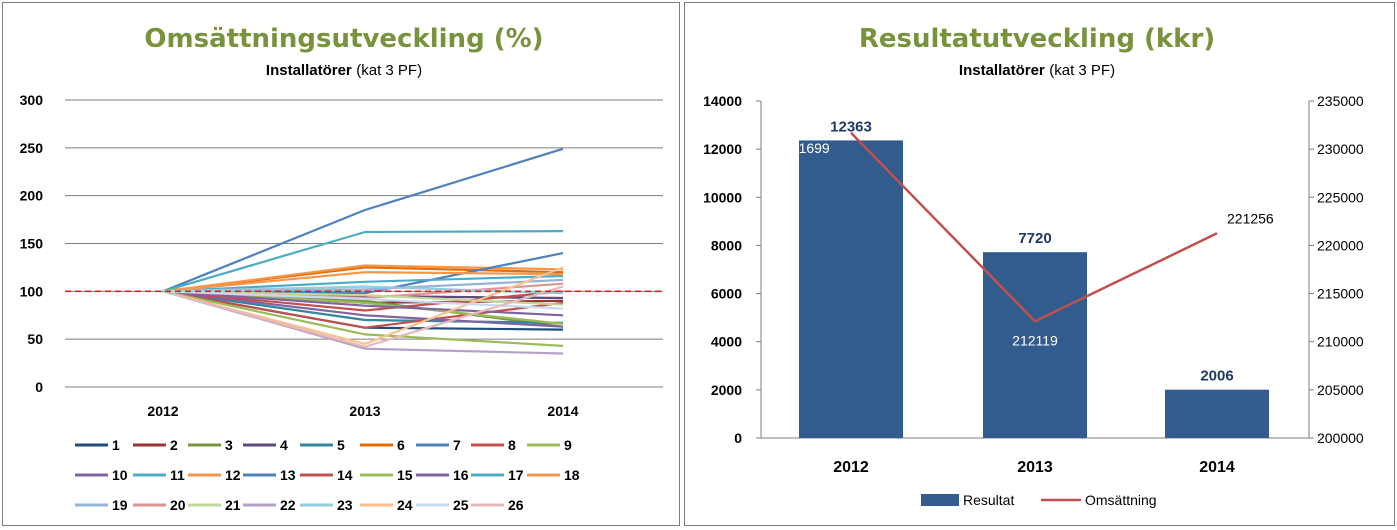  What do you see at coordinates (1217, 413) in the screenshot?
I see `bar-resultat-2014` at bounding box center [1217, 413].